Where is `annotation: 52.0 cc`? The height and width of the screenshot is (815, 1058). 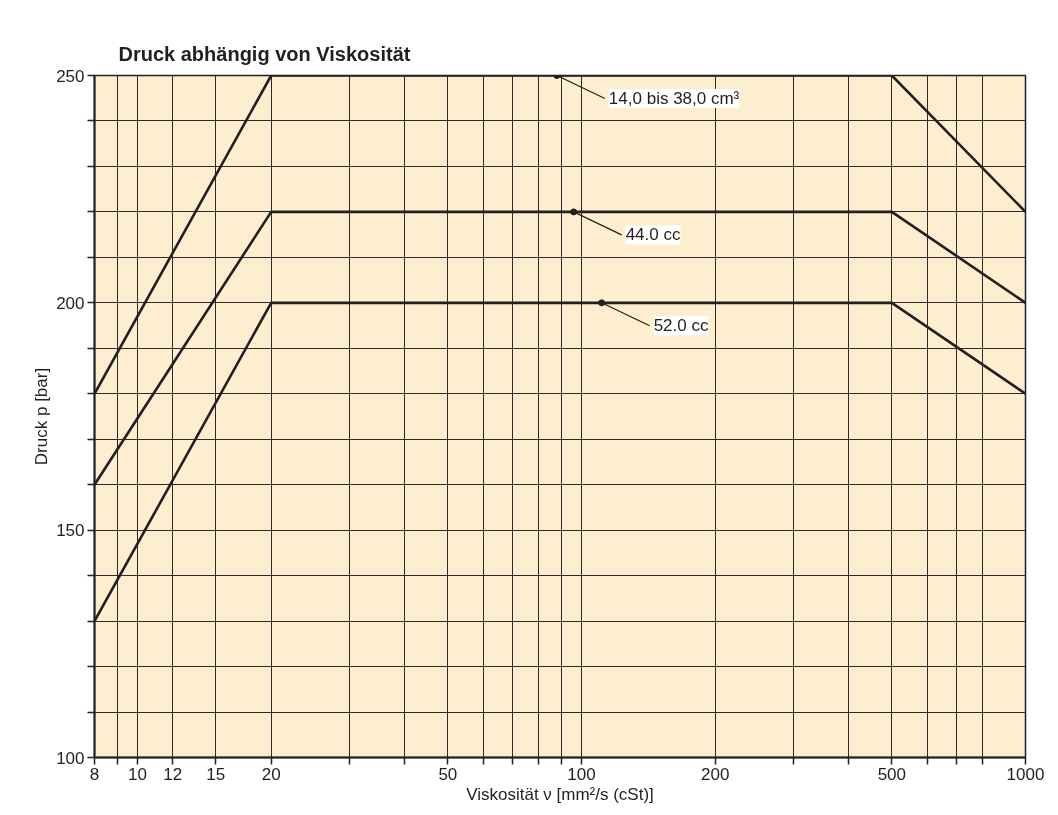 annotation: 52.0 cc is located at coordinates (681, 326).